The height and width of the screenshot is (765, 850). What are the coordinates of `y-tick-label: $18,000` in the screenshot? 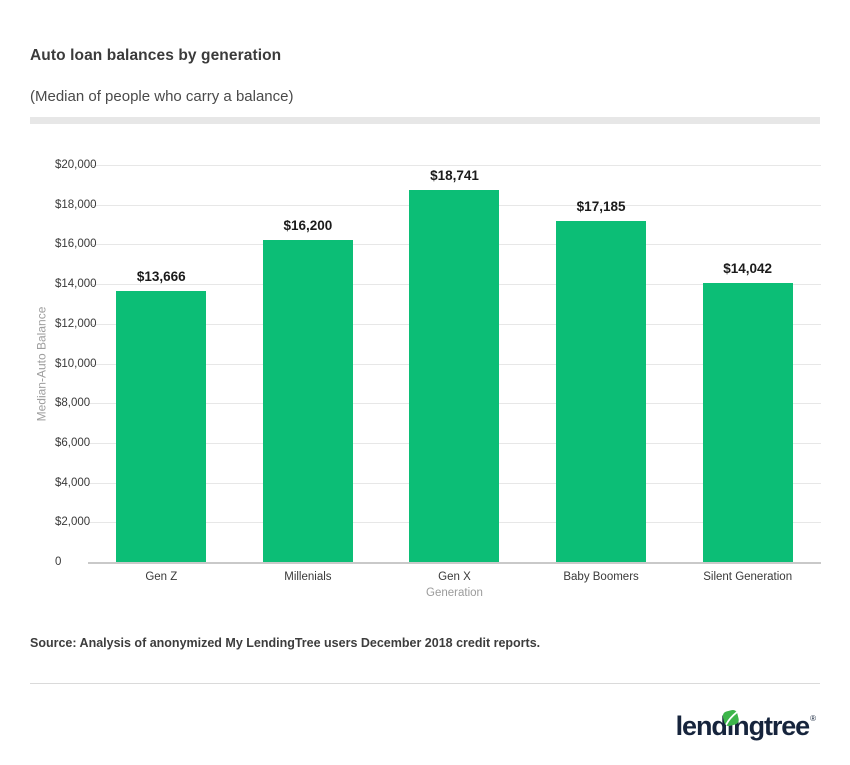 It's located at (76, 204).